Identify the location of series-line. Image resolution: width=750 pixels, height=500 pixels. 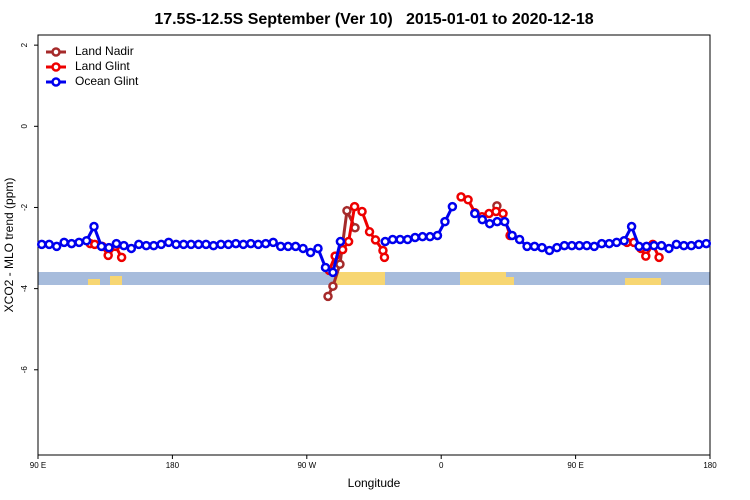
(375, 233).